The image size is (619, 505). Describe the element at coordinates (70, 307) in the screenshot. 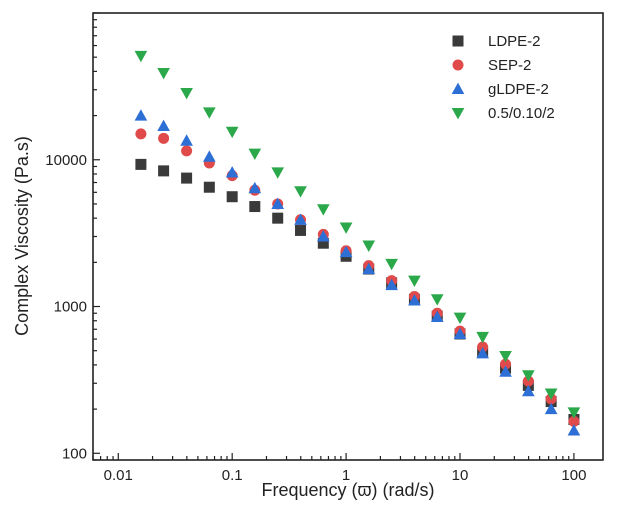

I see `y-tick-label: 1000` at that location.